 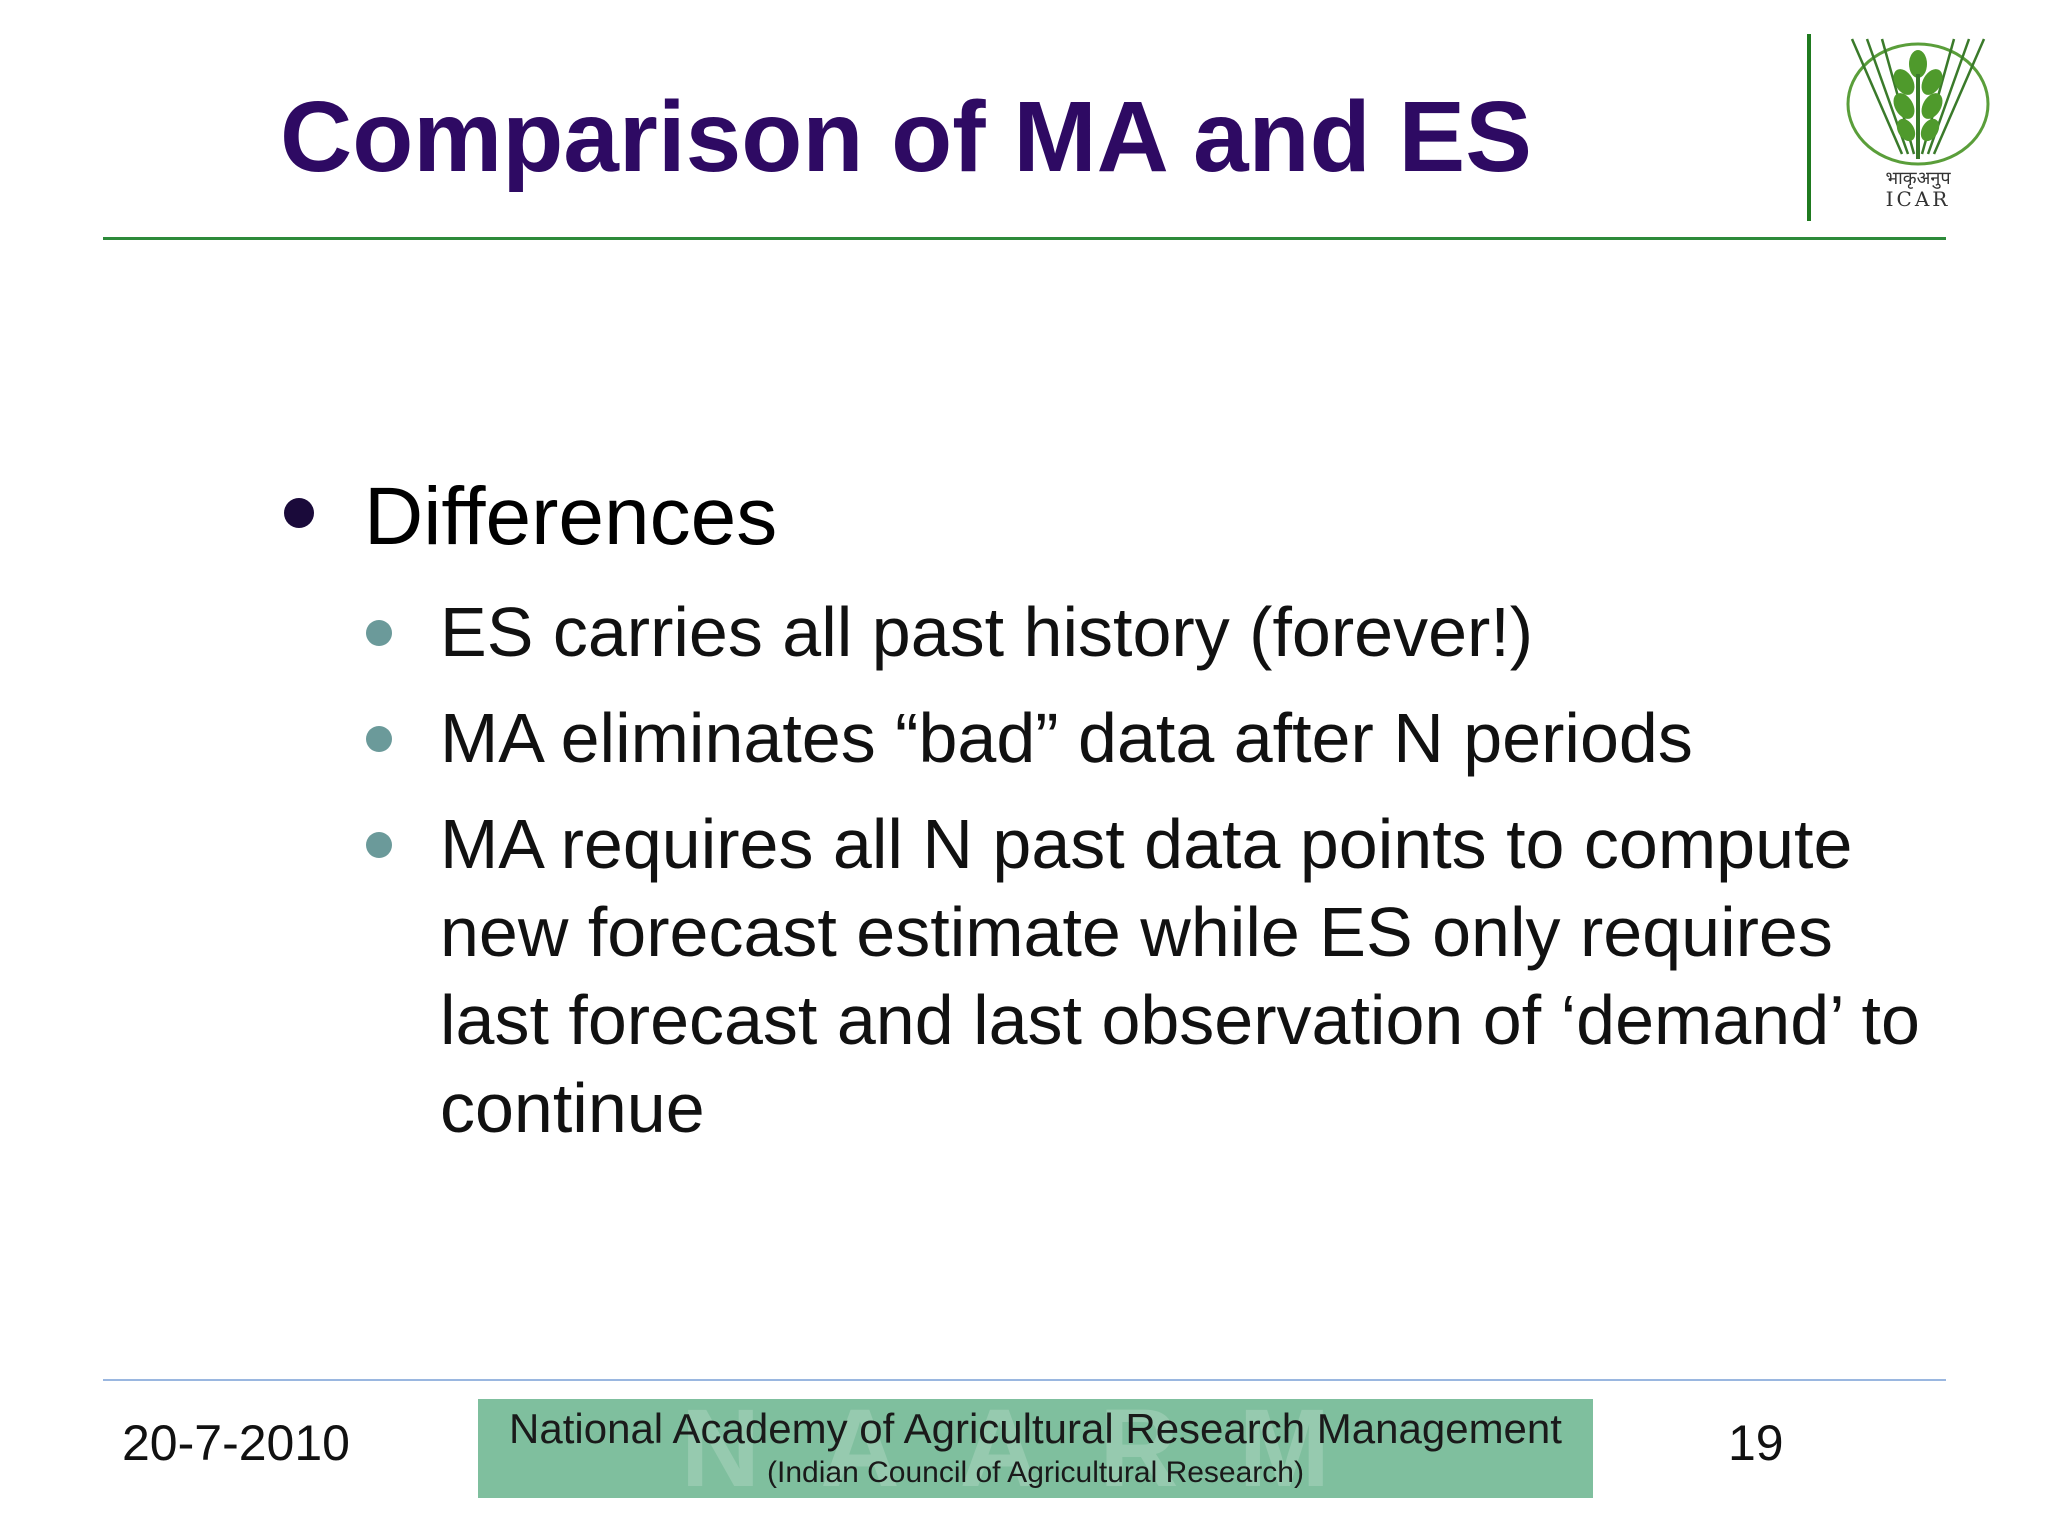 I want to click on title-divider, so click(x=1024, y=238).